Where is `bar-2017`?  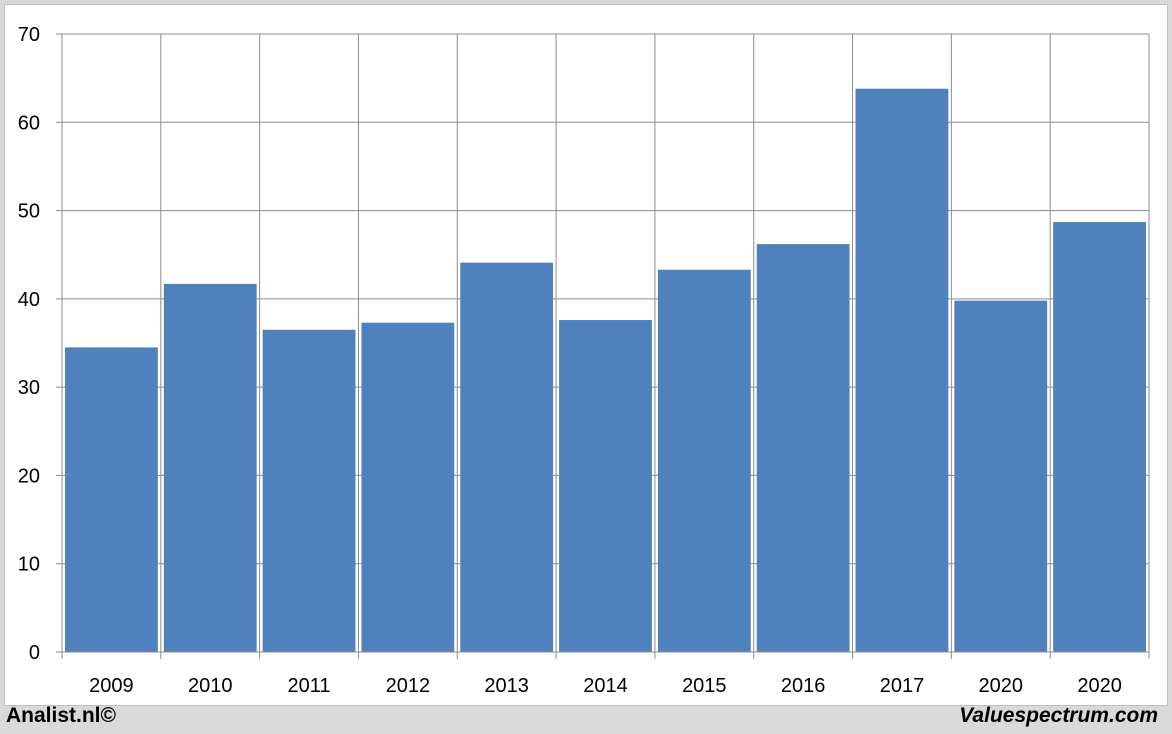 bar-2017 is located at coordinates (902, 370).